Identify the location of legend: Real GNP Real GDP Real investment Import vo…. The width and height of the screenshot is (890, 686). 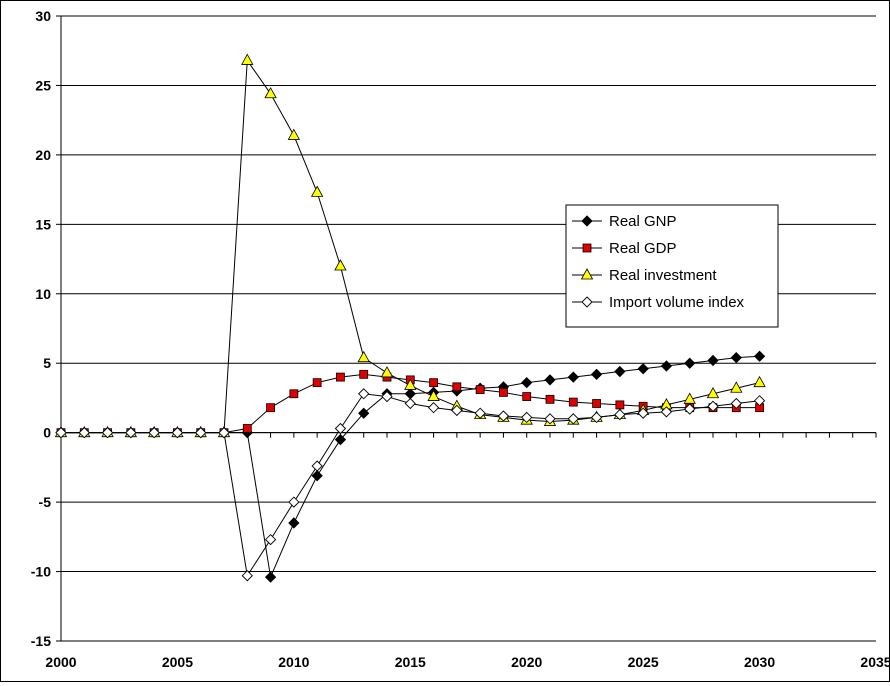
(672, 266).